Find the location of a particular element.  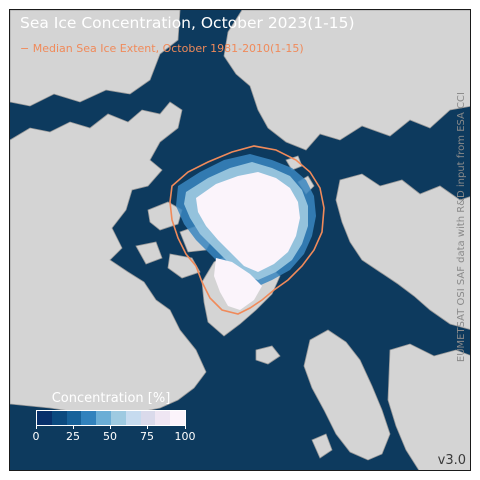

colorbar-tick-50: 50 is located at coordinates (110, 436).